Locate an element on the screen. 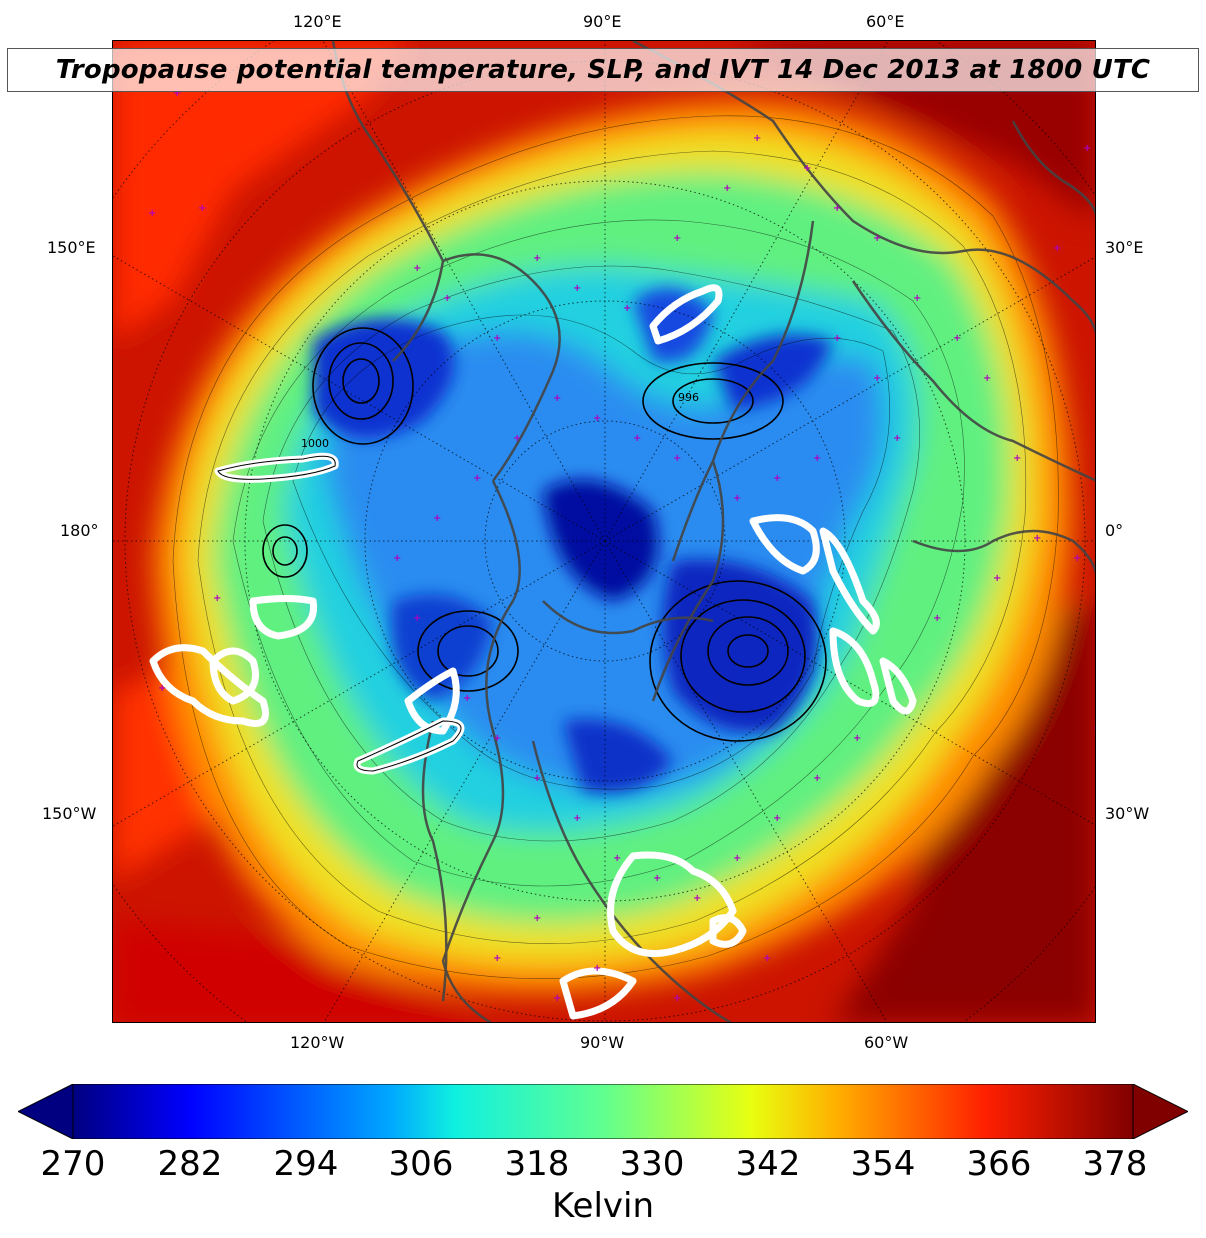 This screenshot has width=1206, height=1238. ivt-contour-outlines is located at coordinates (339, 613).